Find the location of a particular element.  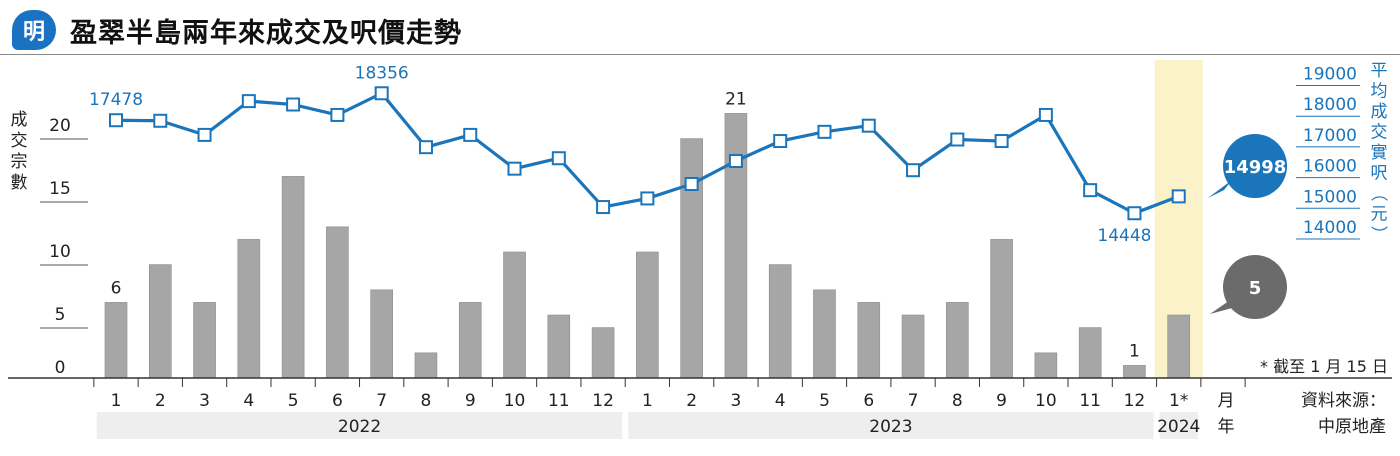

left-axis-tick-label: 5 is located at coordinates (60, 315).